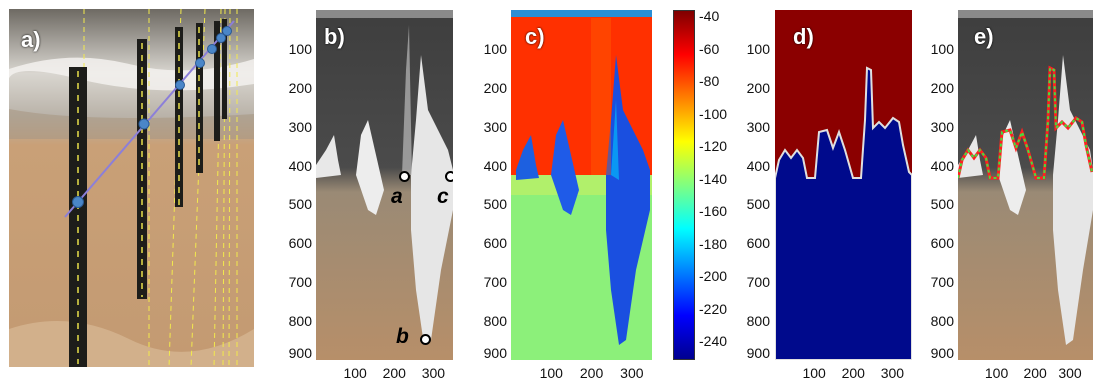  I want to click on panel-c-xtick: 200, so click(591, 373).